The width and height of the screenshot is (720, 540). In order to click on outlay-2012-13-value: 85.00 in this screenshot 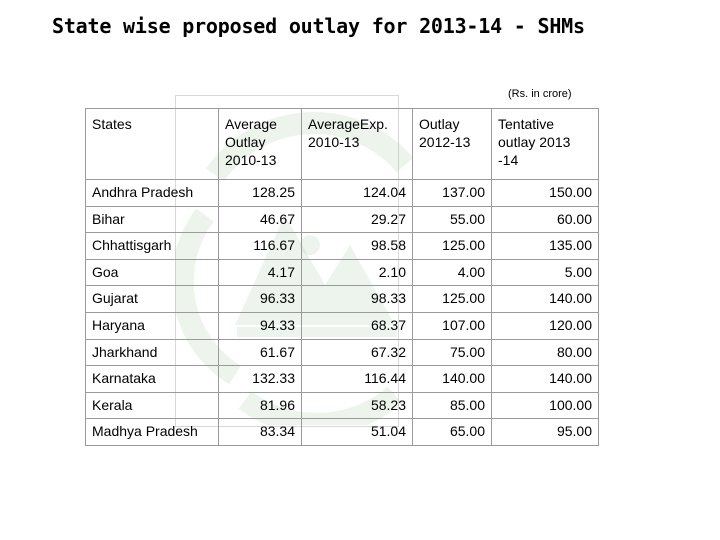, I will do `click(452, 405)`.